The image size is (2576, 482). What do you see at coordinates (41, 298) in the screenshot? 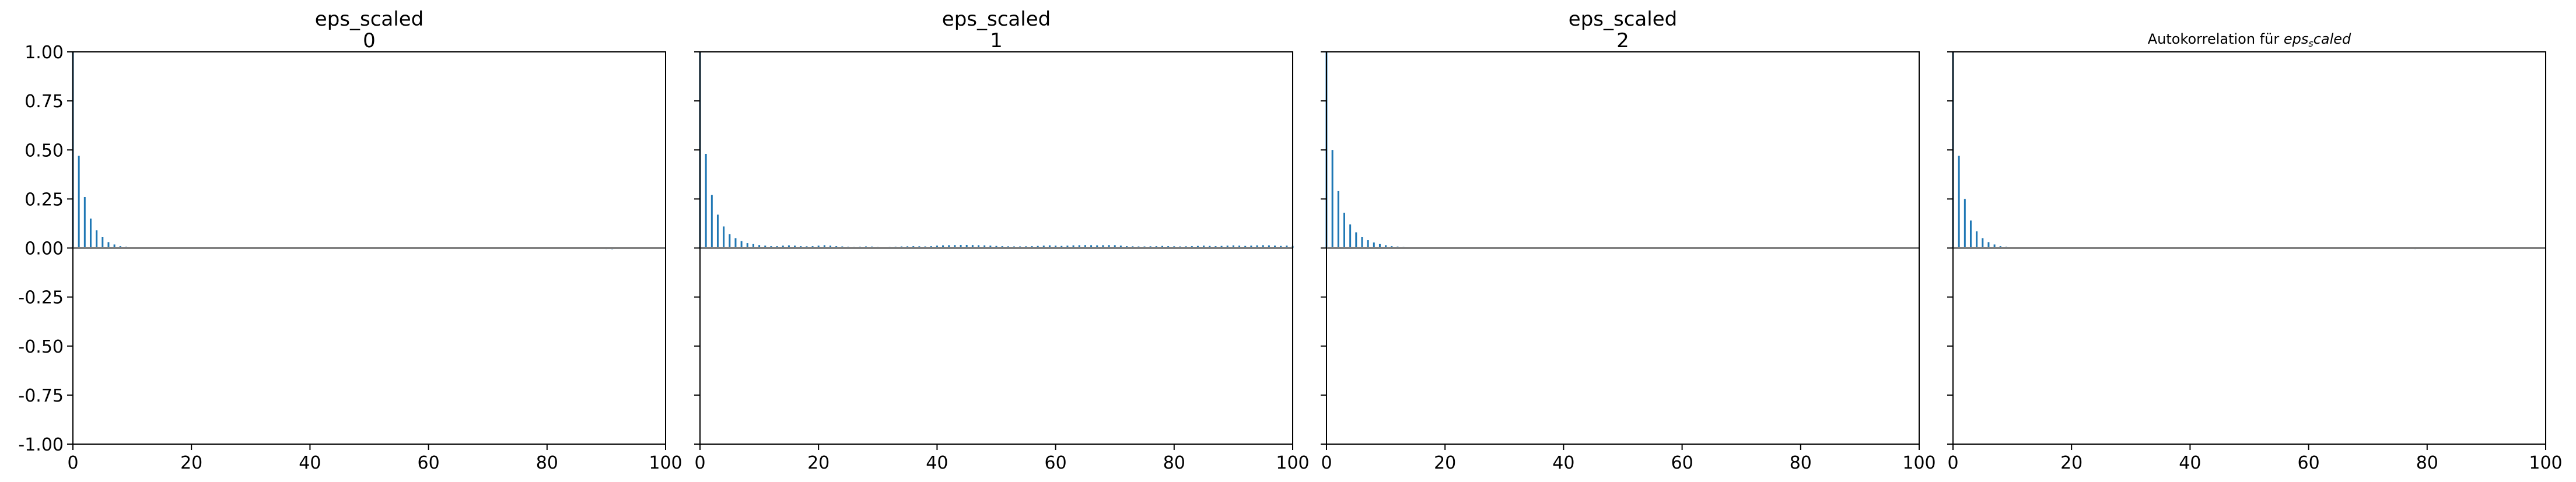
I see `y-tick-label: -0.25` at bounding box center [41, 298].